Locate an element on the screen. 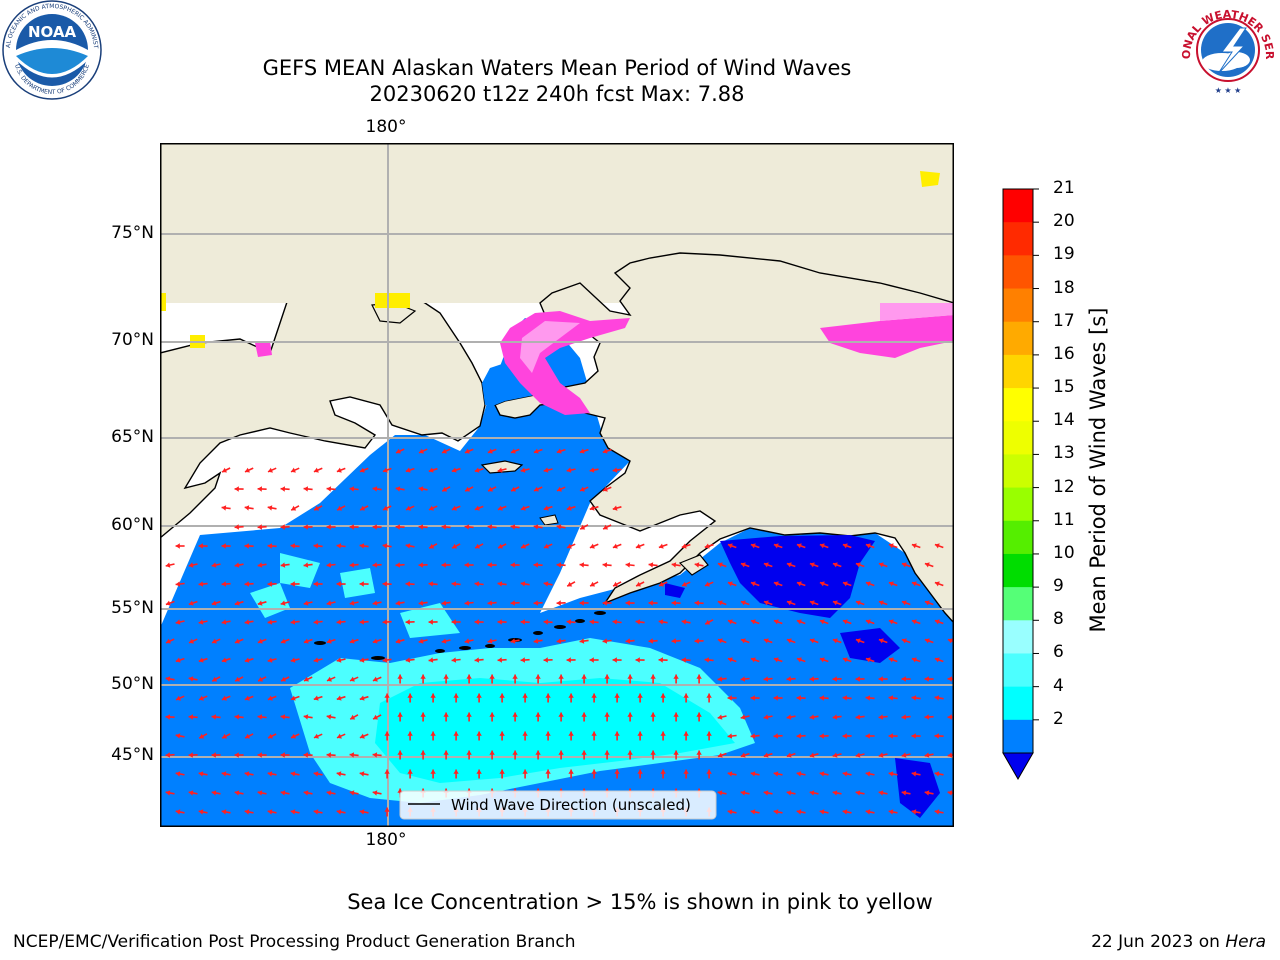 The height and width of the screenshot is (960, 1280). colorbar-tick-label: 16 is located at coordinates (1064, 353).